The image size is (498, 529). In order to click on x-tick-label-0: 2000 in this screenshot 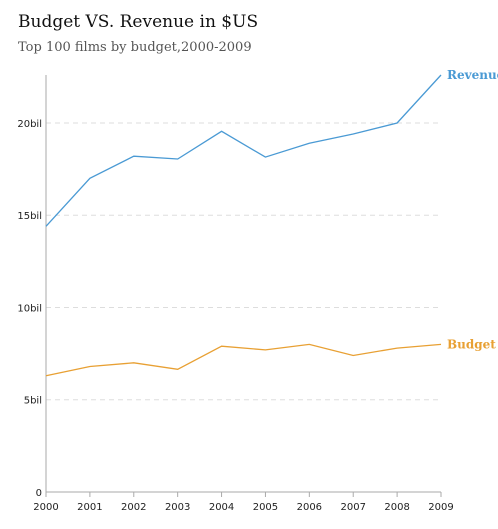, I will do `click(45, 507)`.